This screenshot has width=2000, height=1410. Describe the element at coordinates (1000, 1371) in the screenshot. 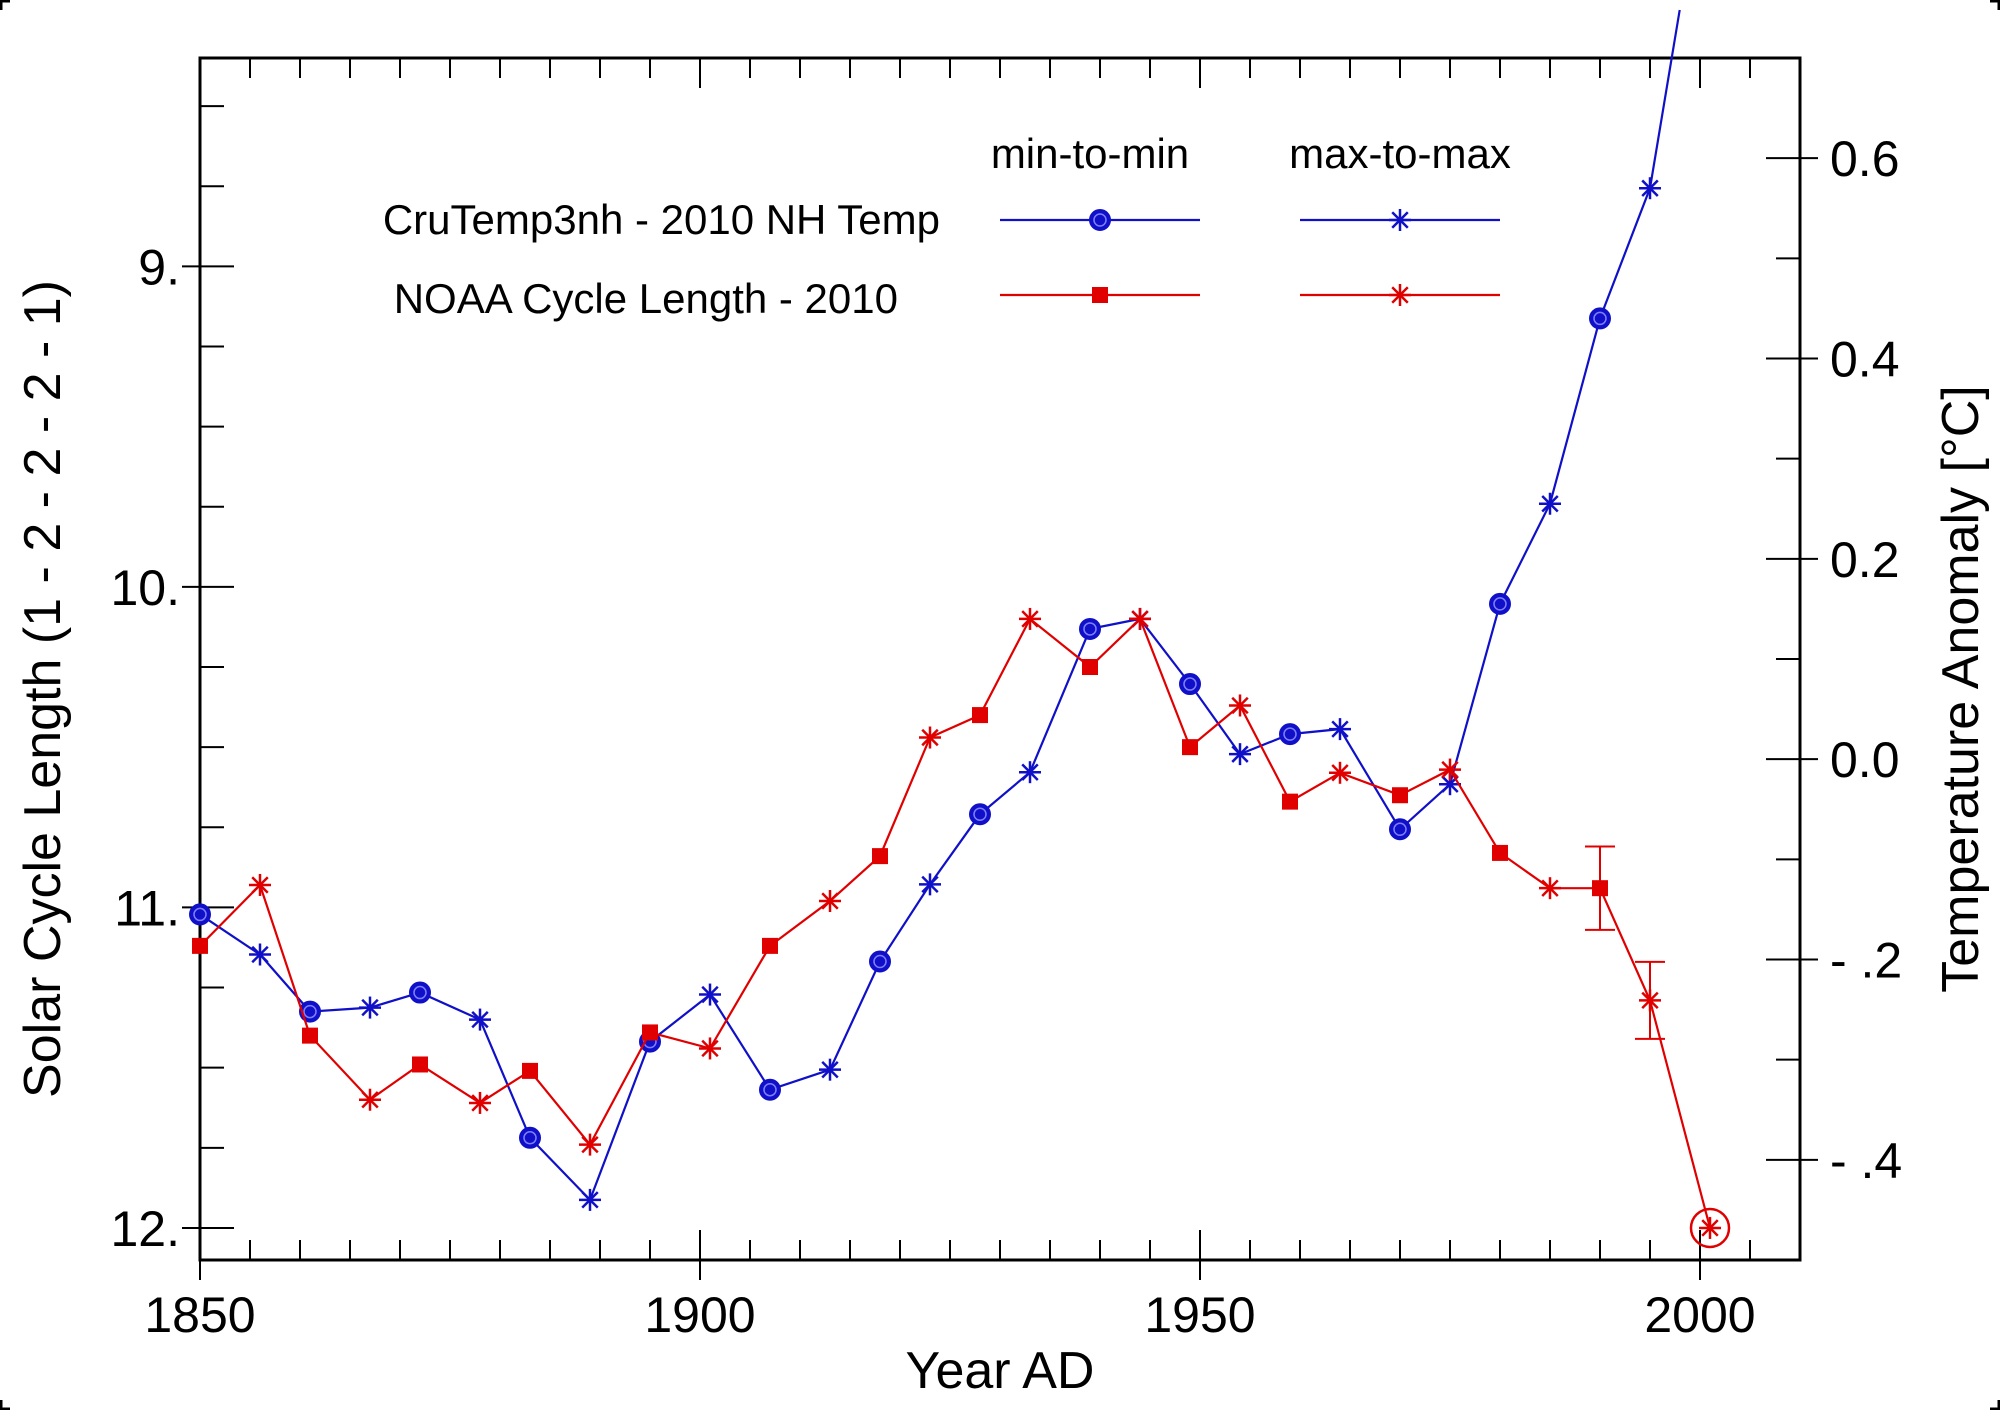

I see `x-axis-title: Year AD` at that location.